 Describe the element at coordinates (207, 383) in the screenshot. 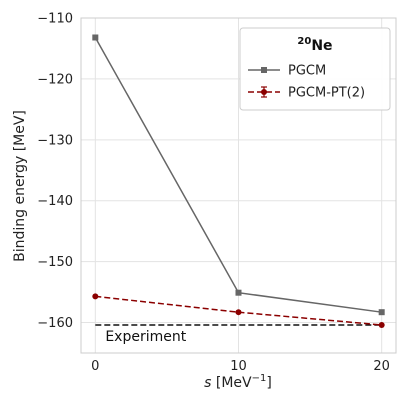

I see `x-axis-label-variable: s` at that location.